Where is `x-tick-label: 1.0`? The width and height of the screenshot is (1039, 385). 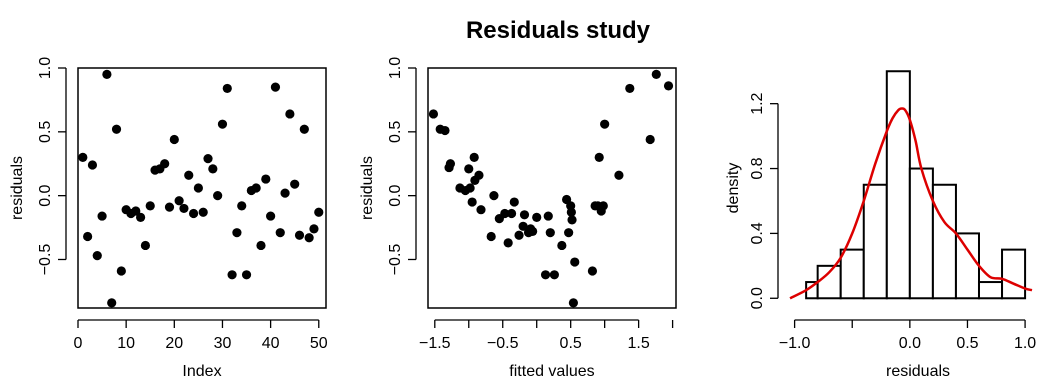 x-tick-label: 1.0 is located at coordinates (1025, 343).